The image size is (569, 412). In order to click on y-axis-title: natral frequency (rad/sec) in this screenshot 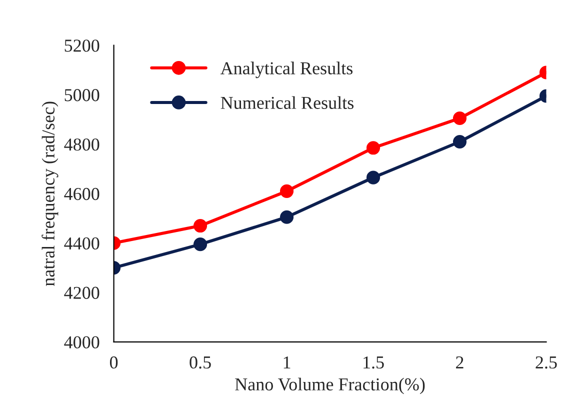, I will do `click(50, 194)`.